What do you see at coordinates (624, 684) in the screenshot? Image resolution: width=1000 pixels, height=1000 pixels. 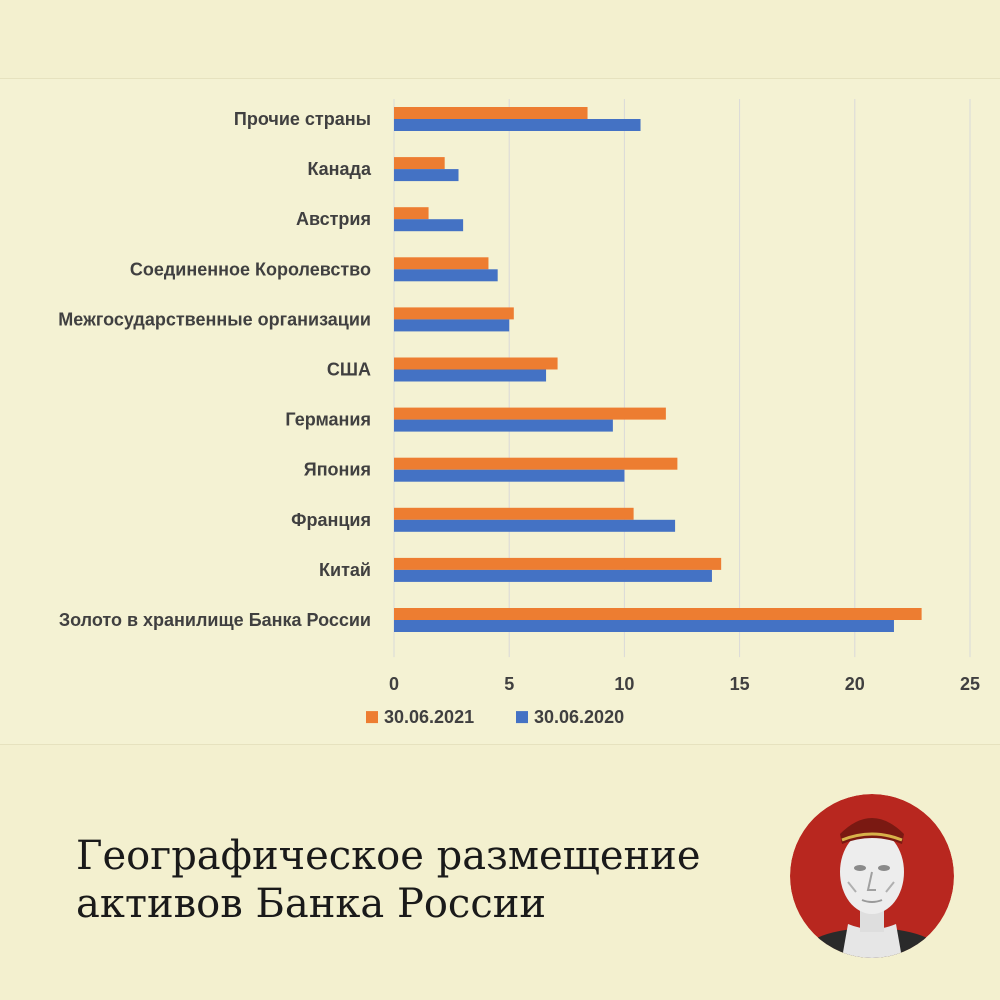 I see `x-tick-label: 10` at bounding box center [624, 684].